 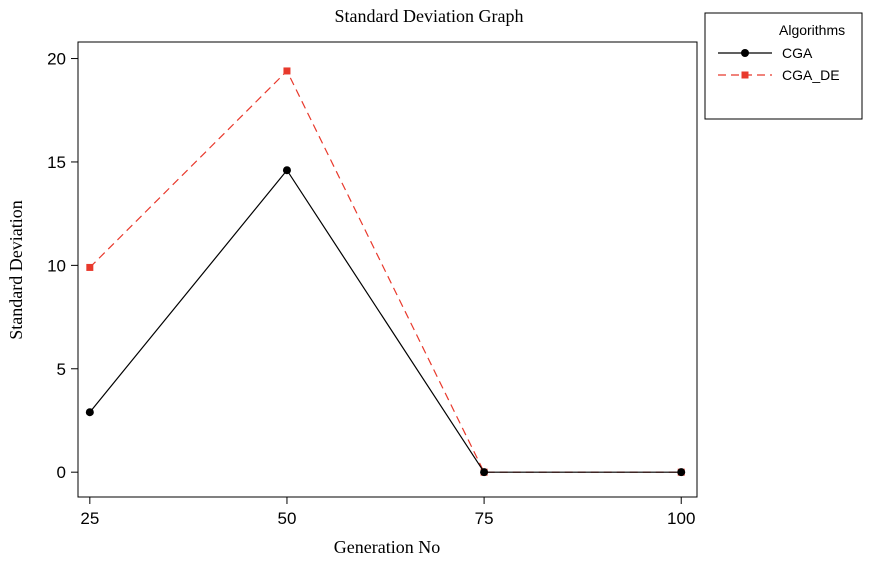 I want to click on legend-box, so click(x=783, y=66).